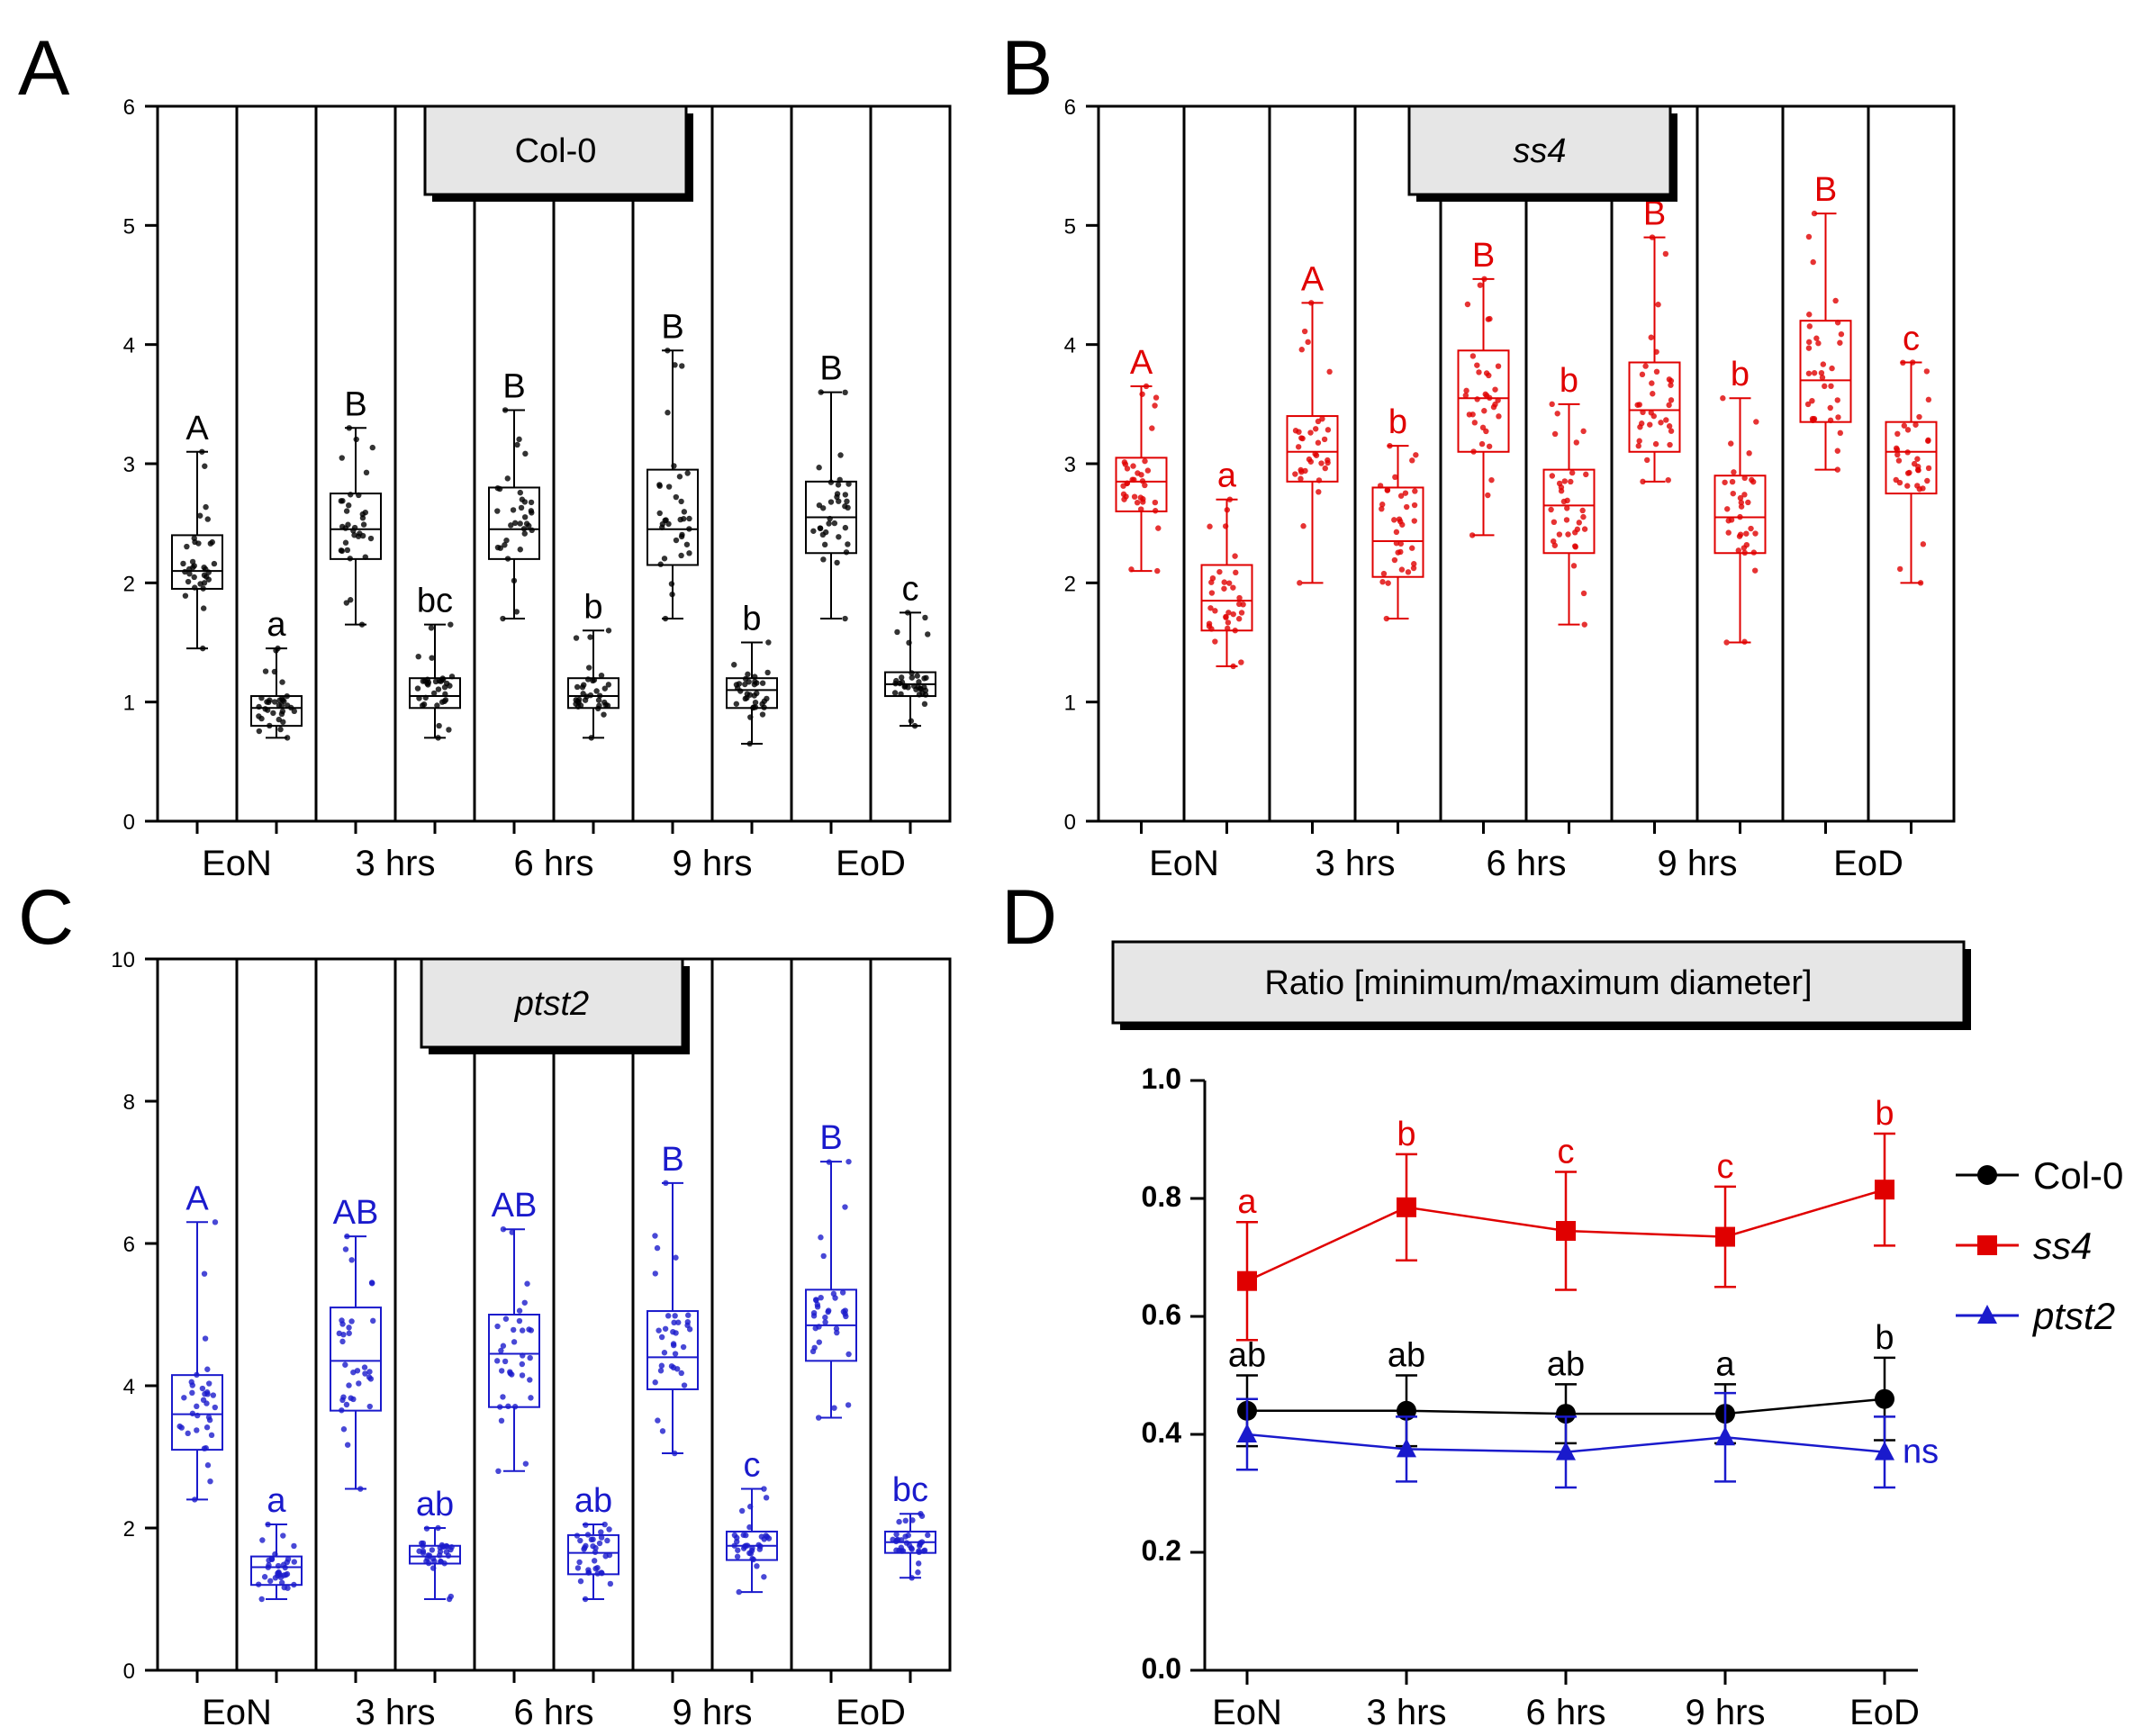  Describe the element at coordinates (554, 863) in the screenshot. I see `x-tick-label: 6 hrs` at that location.